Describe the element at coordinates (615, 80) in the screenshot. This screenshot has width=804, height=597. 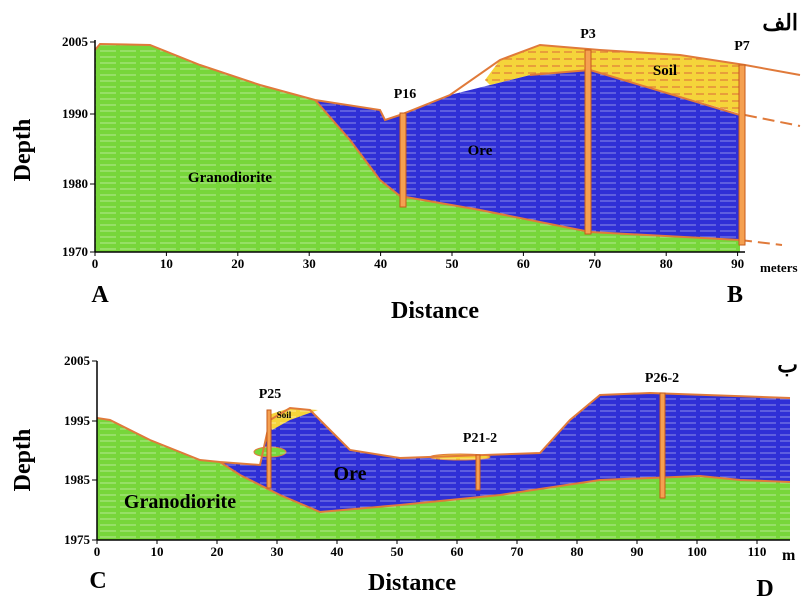
I see `soil-hatch` at that location.